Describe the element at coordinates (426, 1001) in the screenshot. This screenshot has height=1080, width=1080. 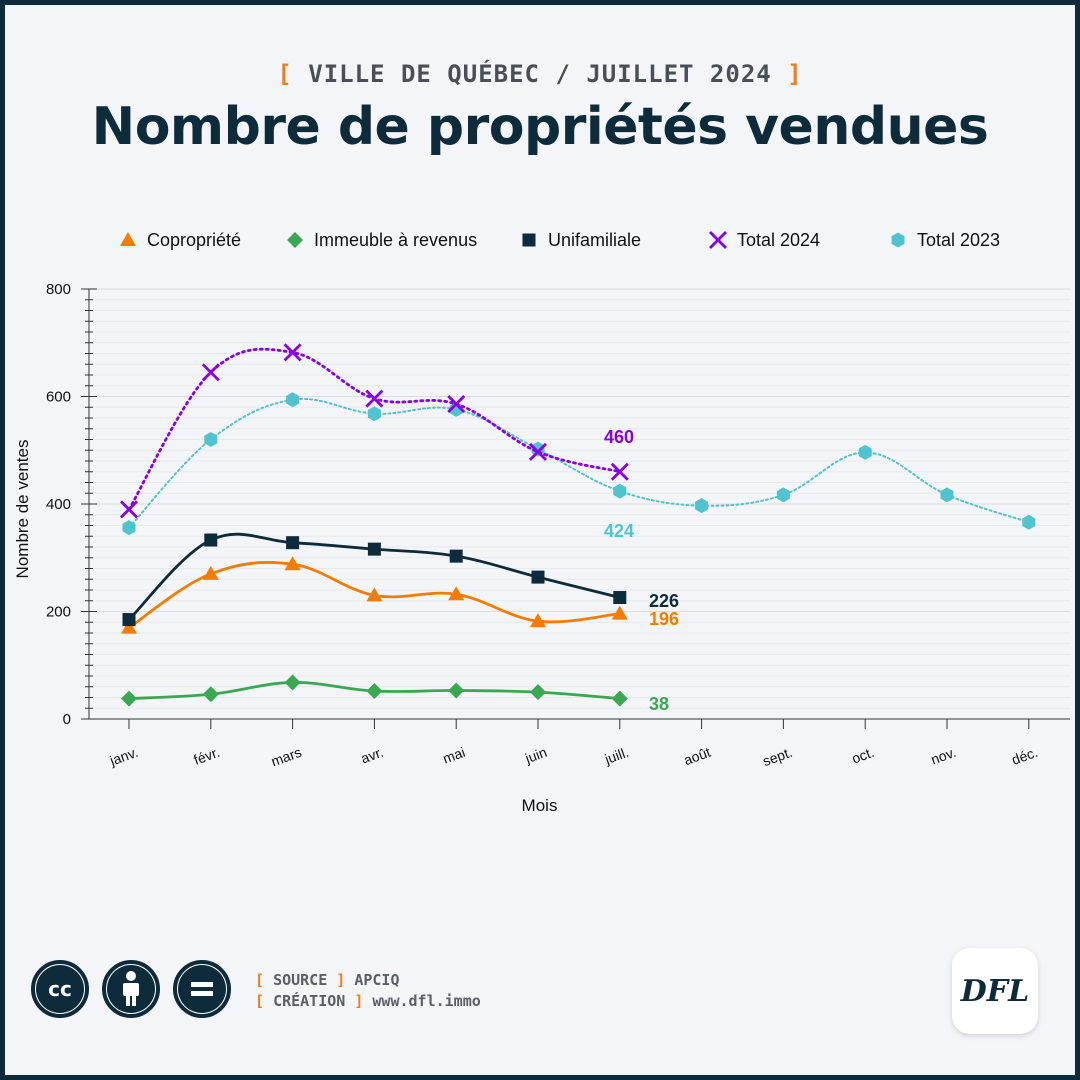
I see `creation-value: www.dfl.immo` at that location.